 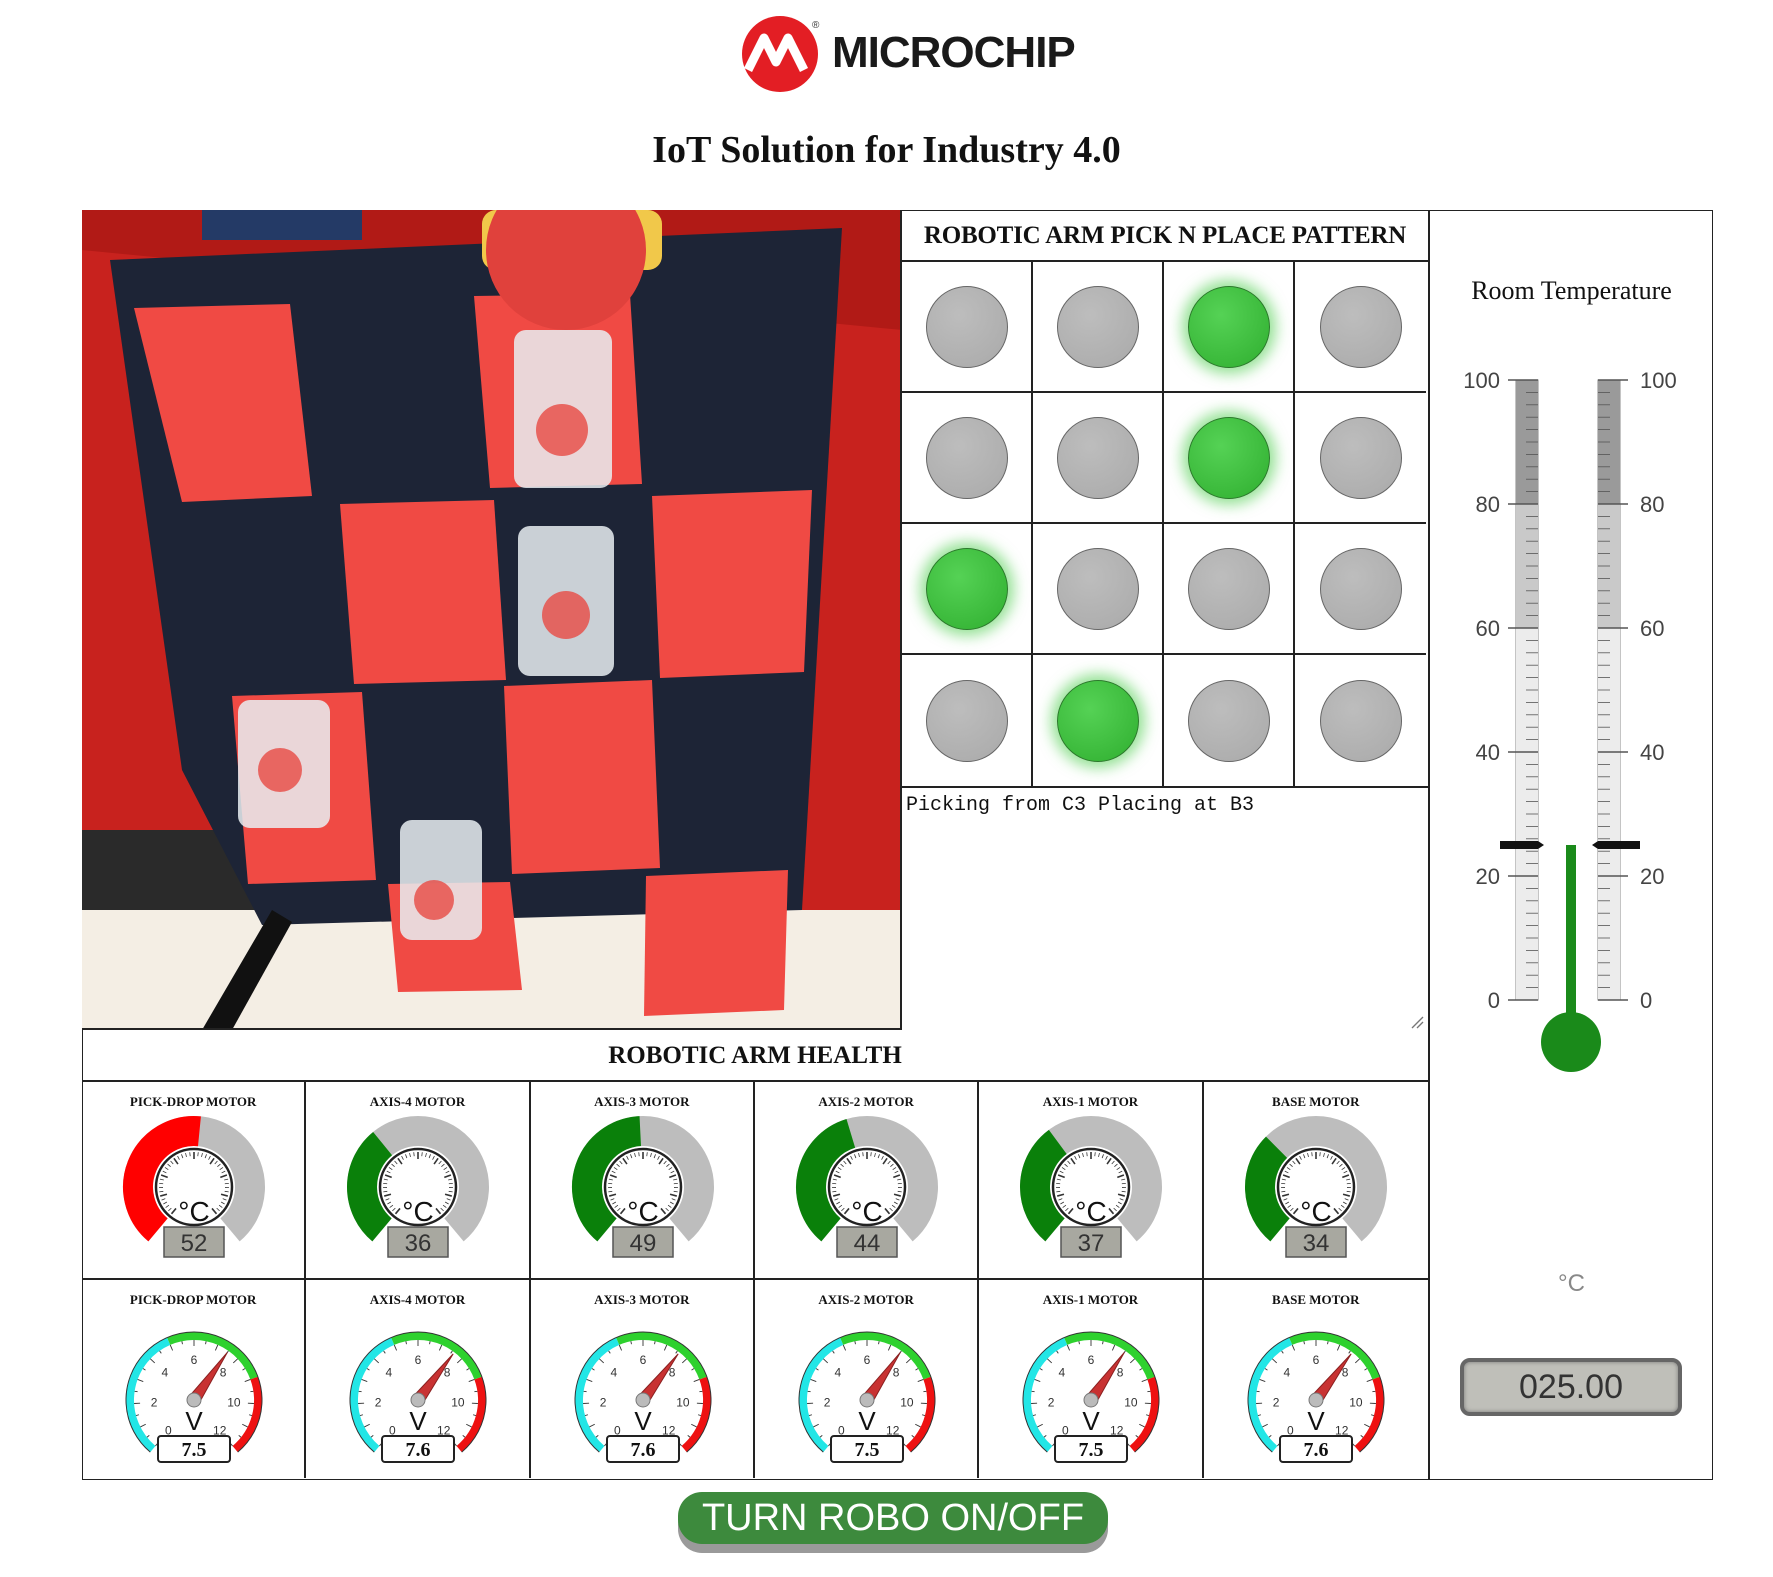 What do you see at coordinates (194, 1379) in the screenshot?
I see `motor-voltage-gauge: PICK-DROP MOTOR 0 2 4 6 8 10 12 V 7.5` at bounding box center [194, 1379].